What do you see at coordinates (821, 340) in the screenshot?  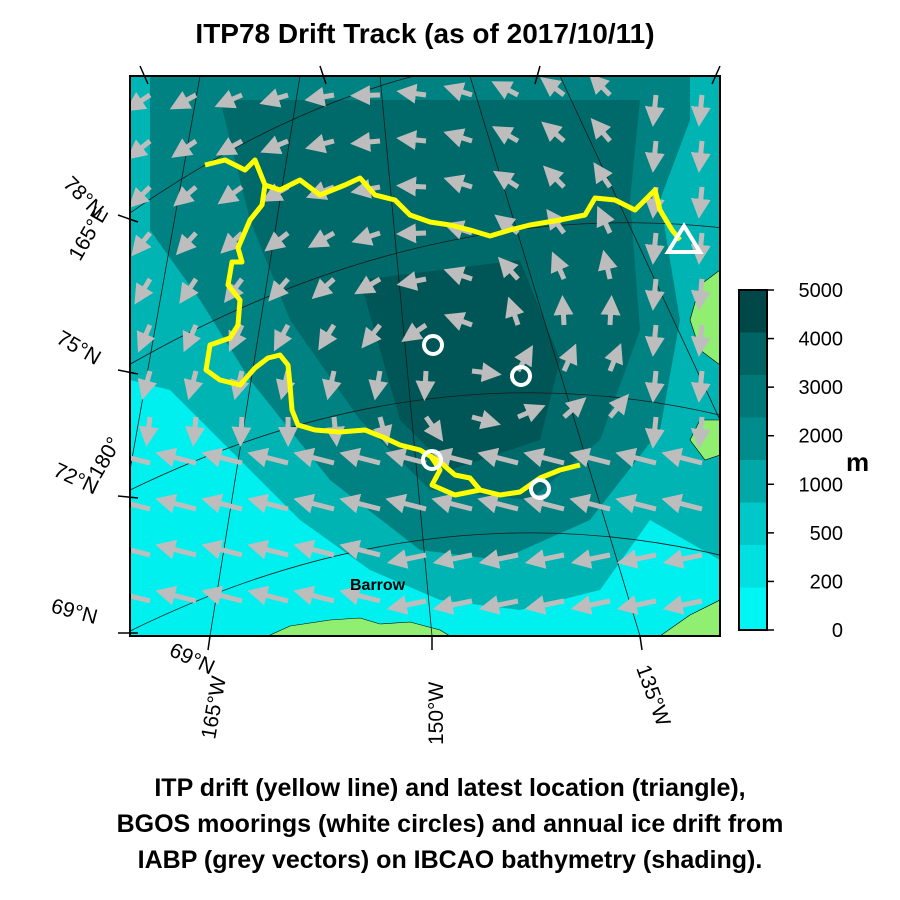 I see `colorbar-label: 4000` at bounding box center [821, 340].